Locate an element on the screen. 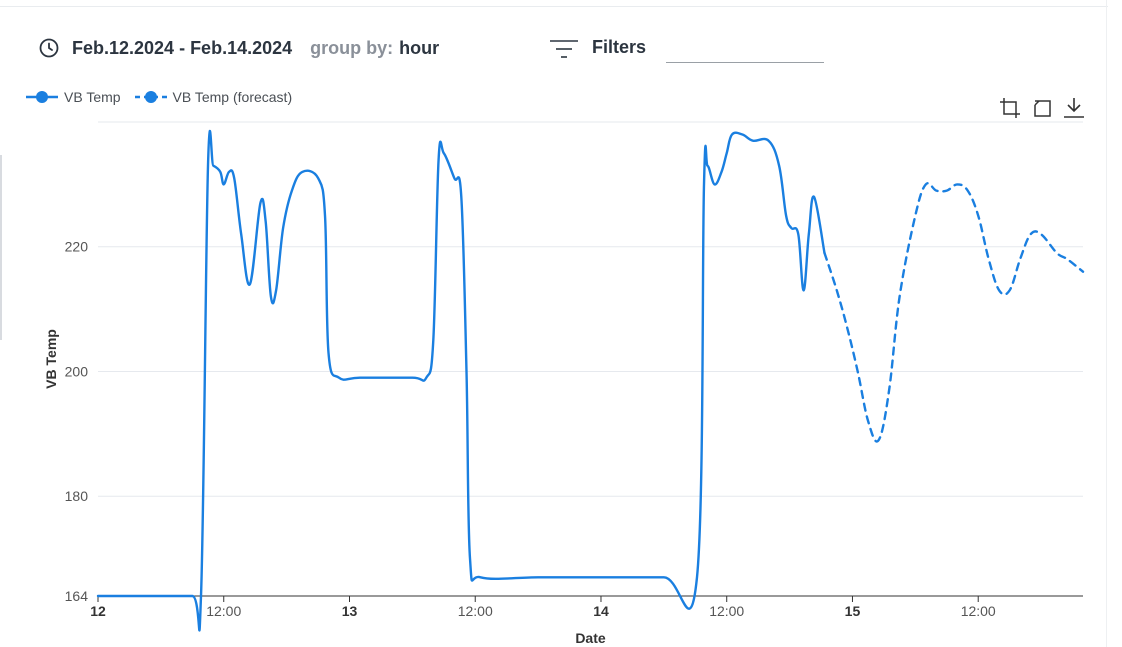 Image resolution: width=1122 pixels, height=647 pixels. top-border is located at coordinates (554, 6).